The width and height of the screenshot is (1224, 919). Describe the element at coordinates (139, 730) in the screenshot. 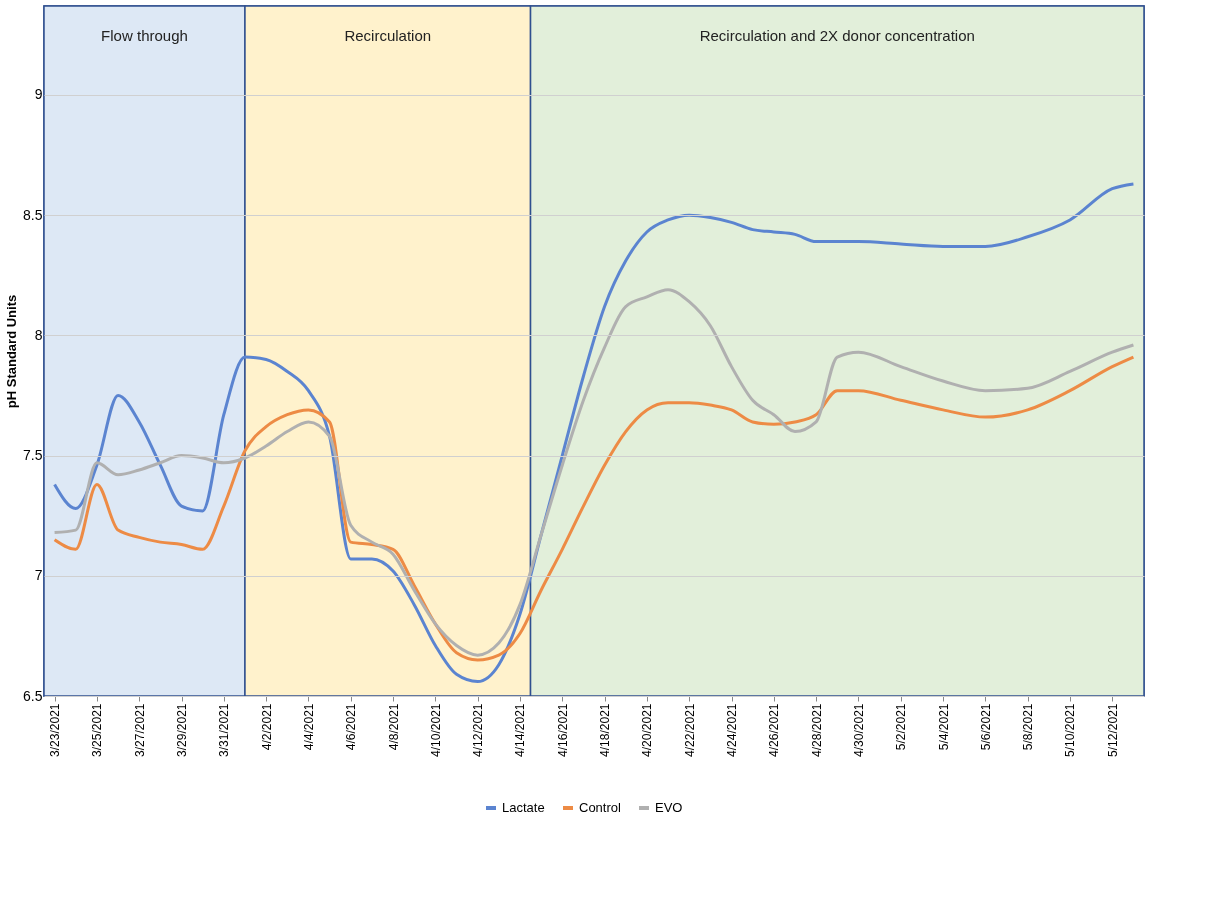

I see `x-tick-label: 3/27/2021` at that location.